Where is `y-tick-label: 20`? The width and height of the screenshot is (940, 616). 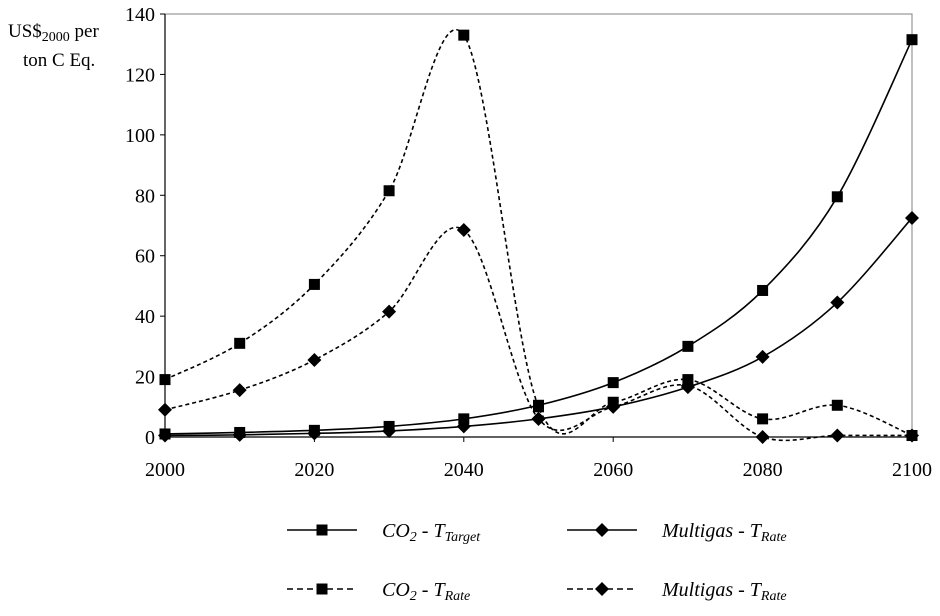
y-tick-label: 20 is located at coordinates (145, 378).